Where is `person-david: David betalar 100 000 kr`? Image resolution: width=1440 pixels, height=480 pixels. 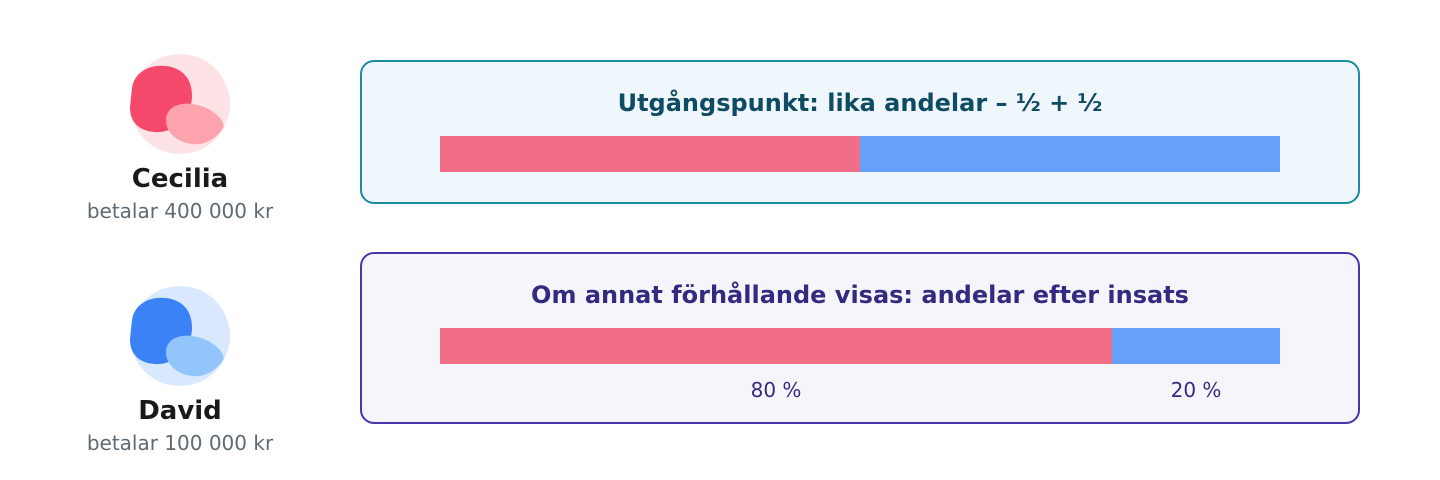 person-david: David betalar 100 000 kr is located at coordinates (180, 371).